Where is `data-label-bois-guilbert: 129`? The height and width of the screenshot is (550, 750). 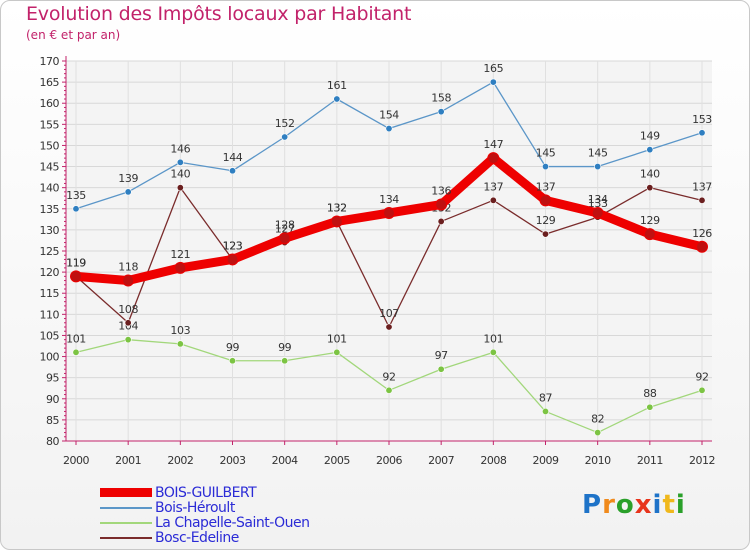 data-label-bois-guilbert: 129 is located at coordinates (650, 220).